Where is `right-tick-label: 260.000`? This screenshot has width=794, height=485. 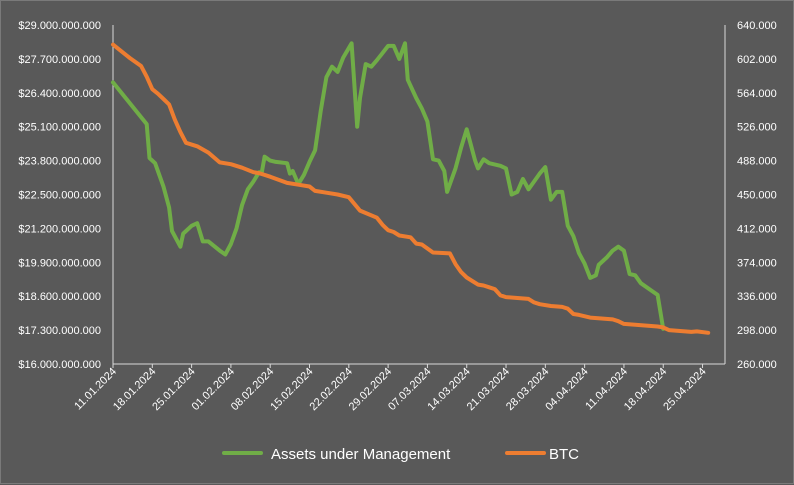 right-tick-label: 260.000 is located at coordinates (757, 365).